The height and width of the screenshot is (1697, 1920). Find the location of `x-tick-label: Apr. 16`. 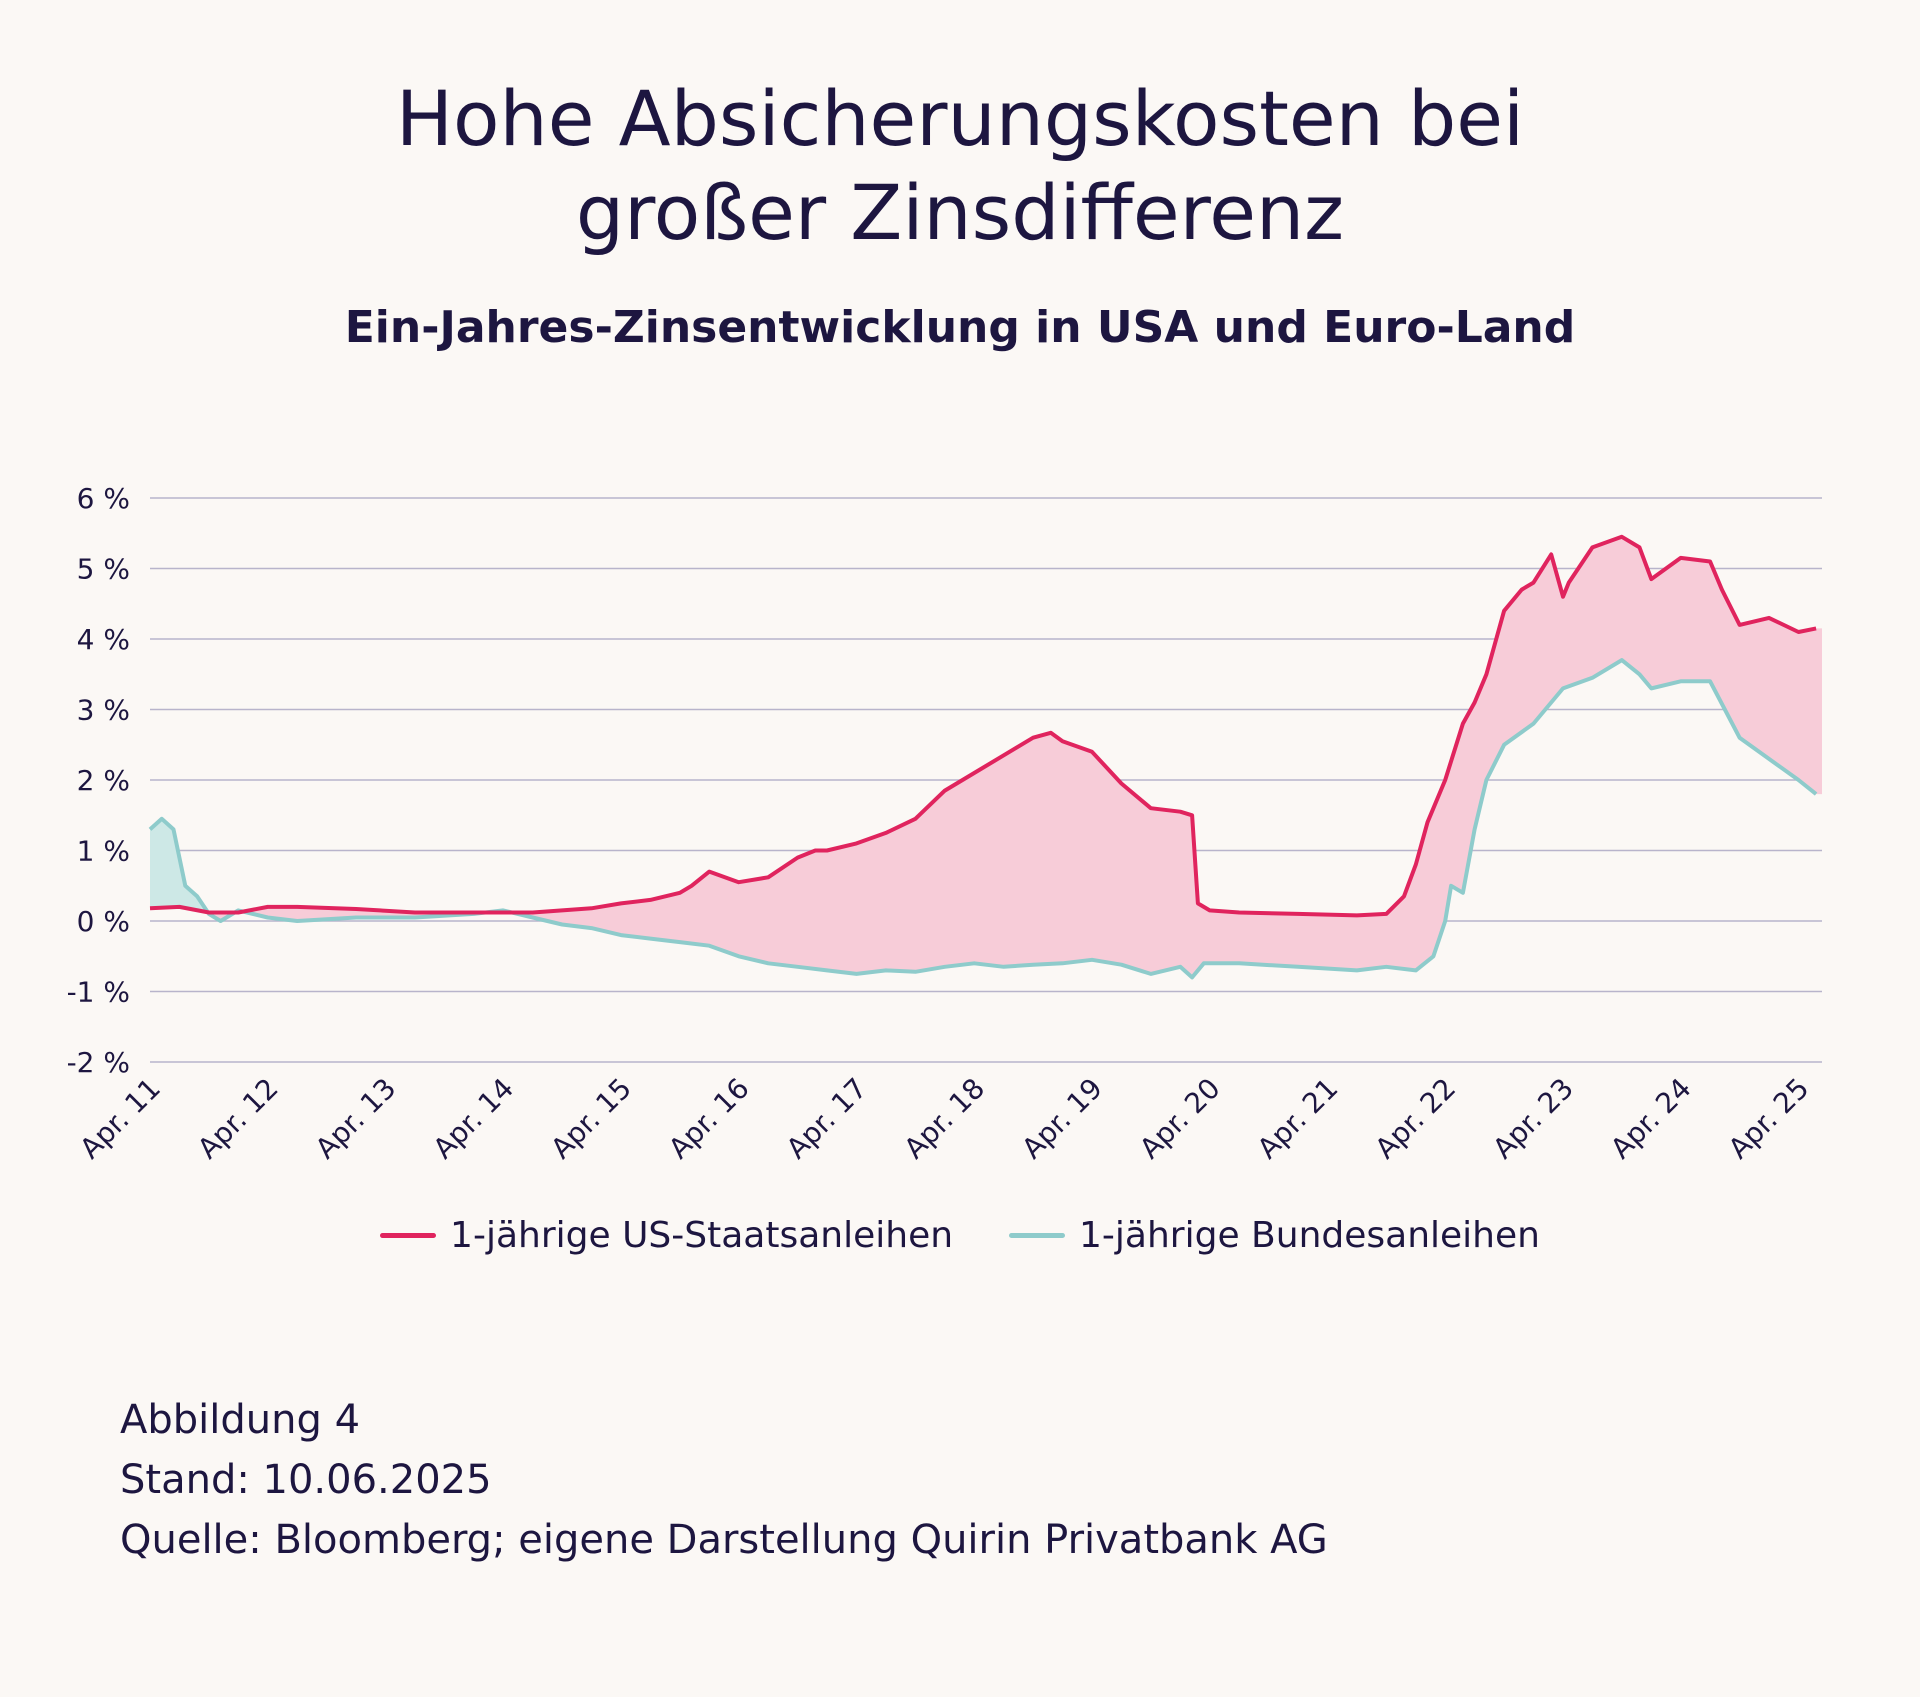

x-tick-label: Apr. 16 is located at coordinates (709, 1119).